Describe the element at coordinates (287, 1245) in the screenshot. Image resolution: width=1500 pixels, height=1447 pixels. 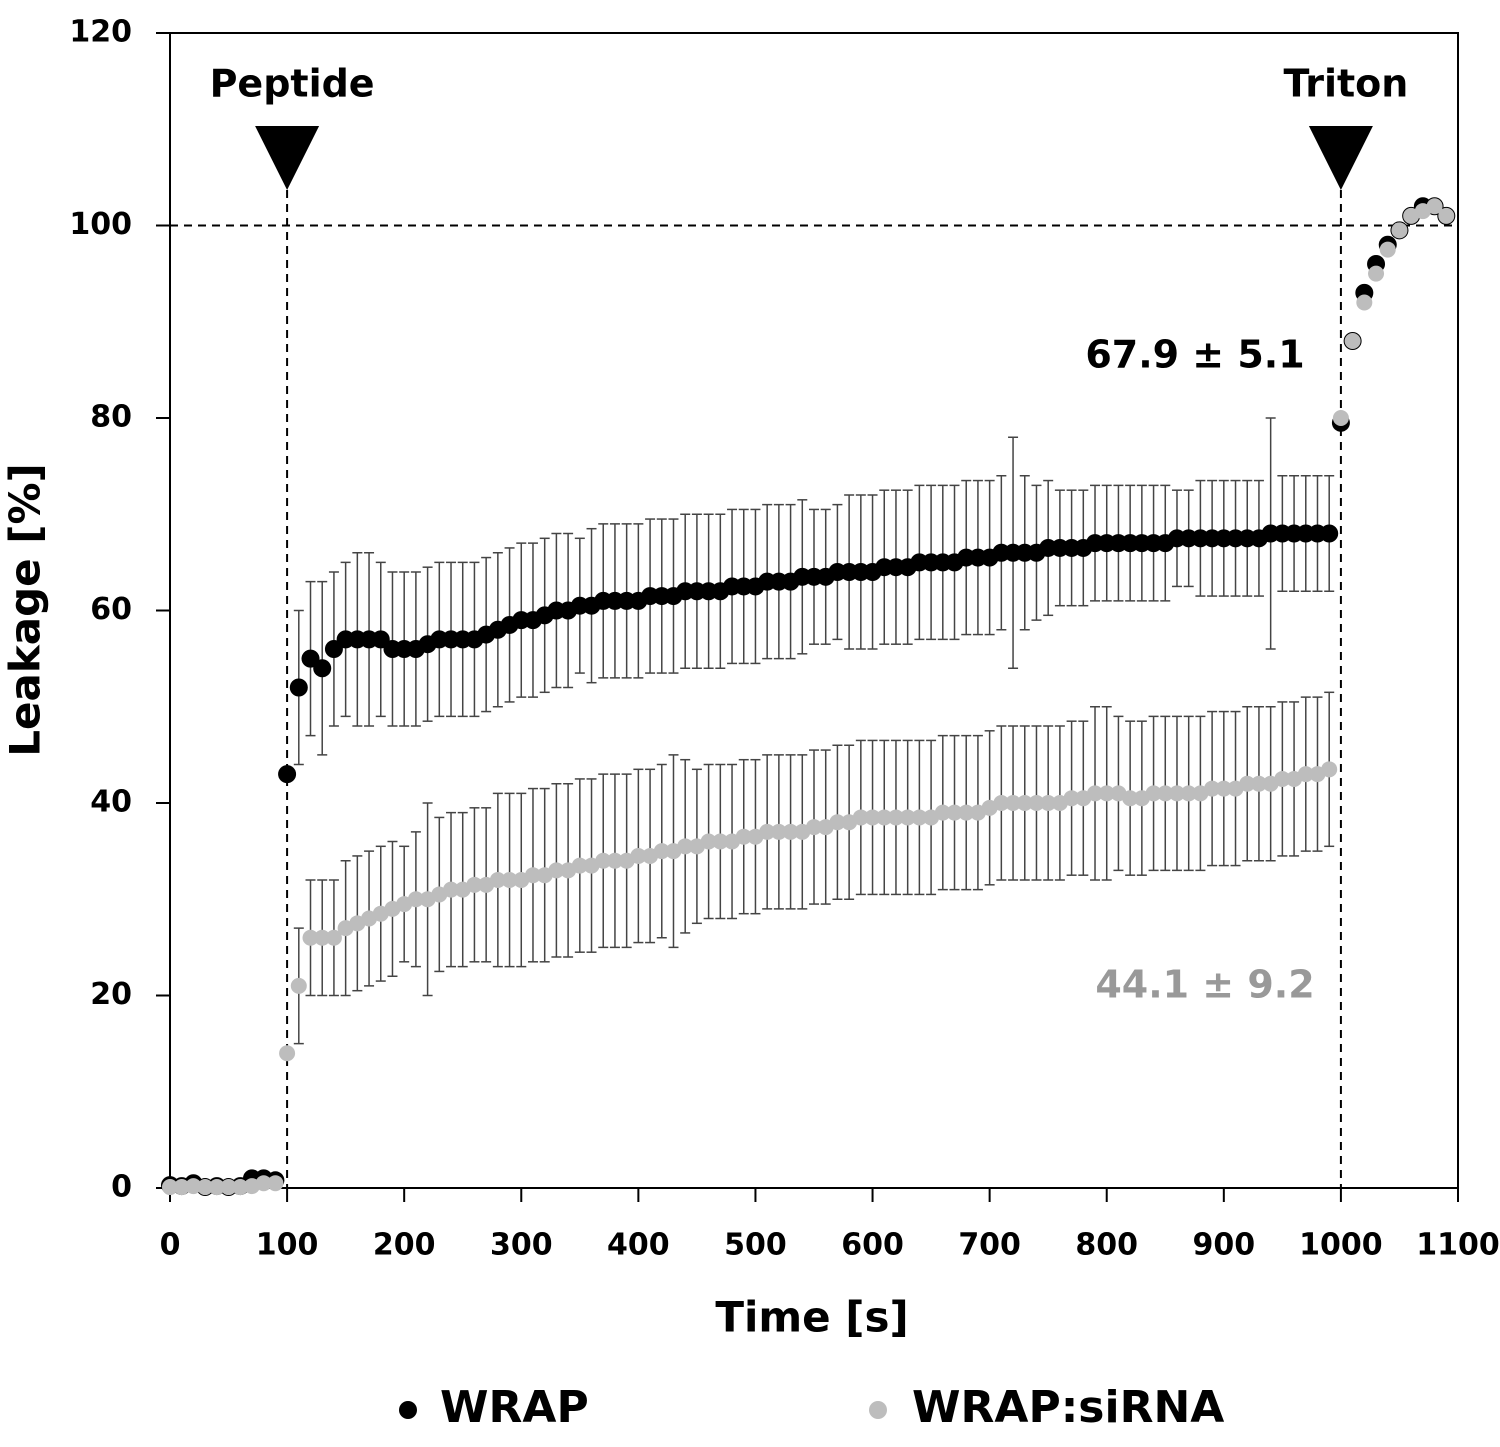
I see `x-tick-label: 100` at that location.